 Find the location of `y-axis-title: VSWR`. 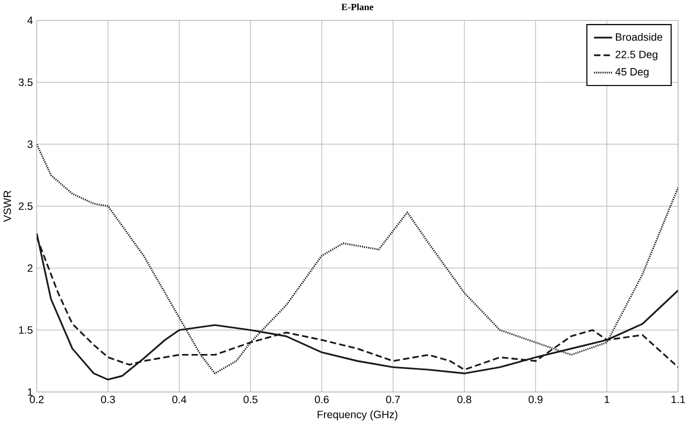

y-axis-title: VSWR is located at coordinates (8, 206).